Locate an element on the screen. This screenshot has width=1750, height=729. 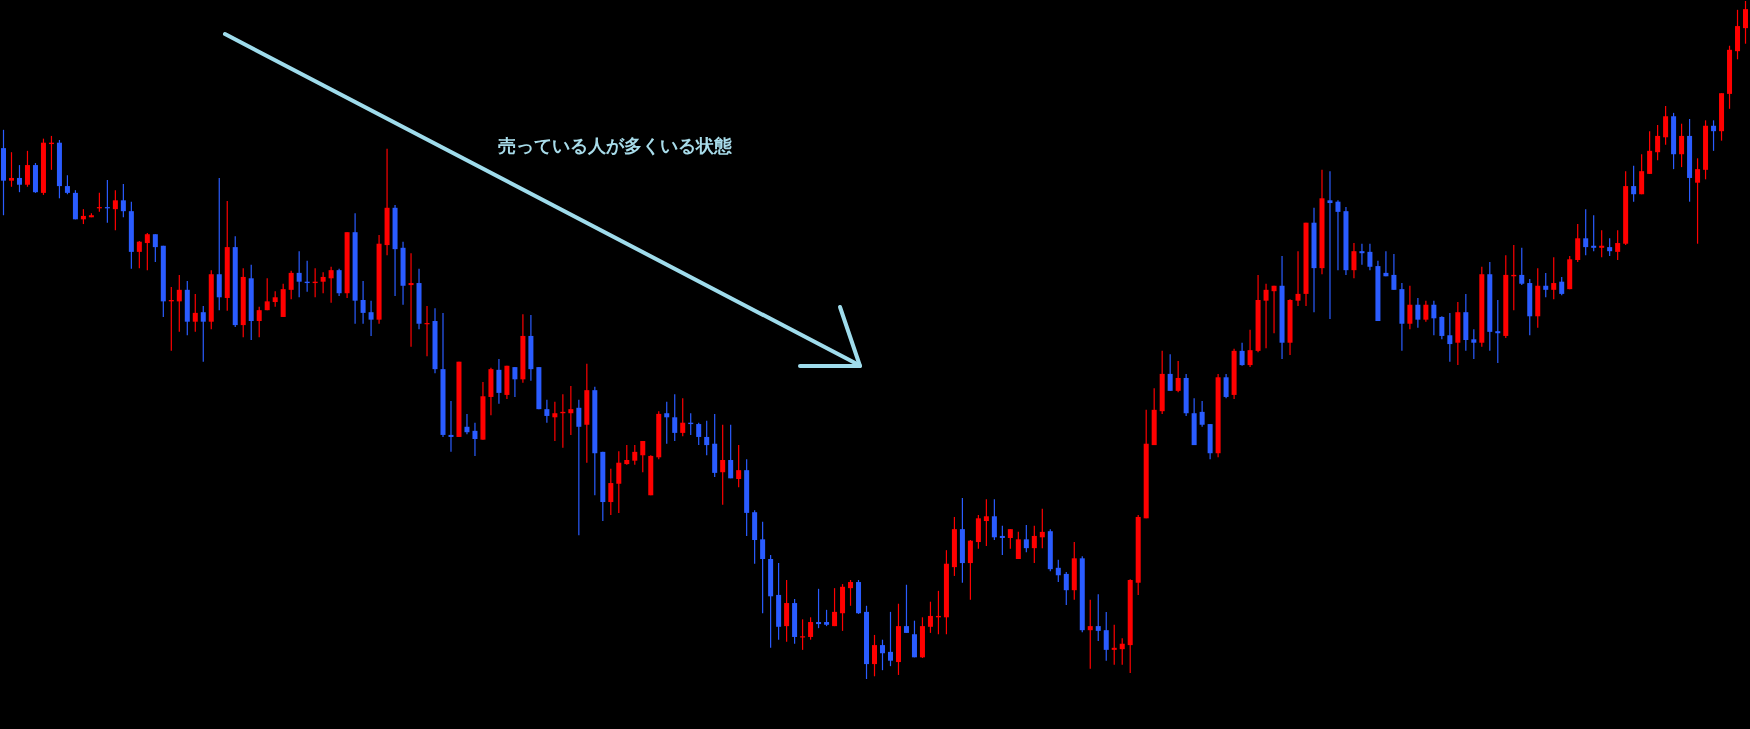
annotation: 売っている人が多くいる状態 is located at coordinates (615, 146).